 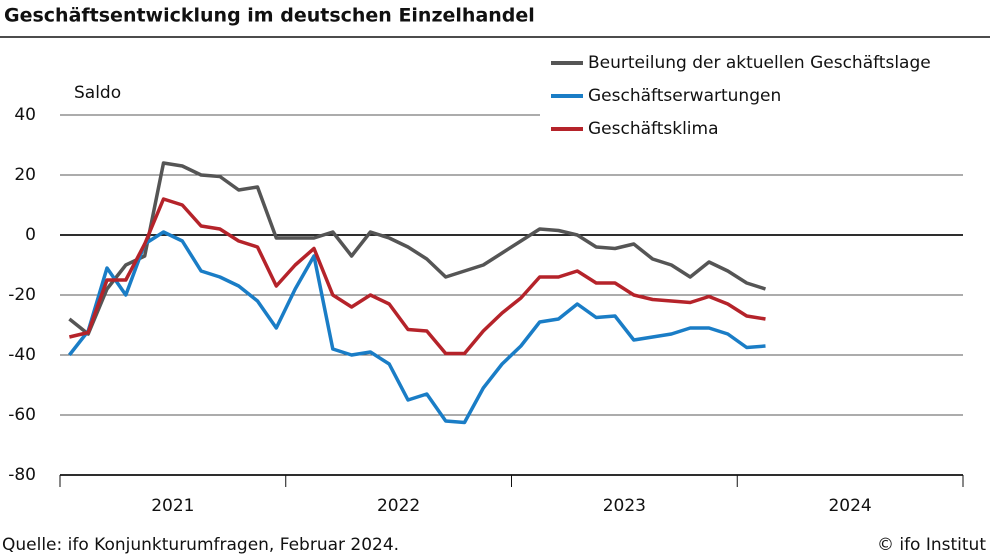 I want to click on y-tick-label: 0, so click(x=30, y=235).